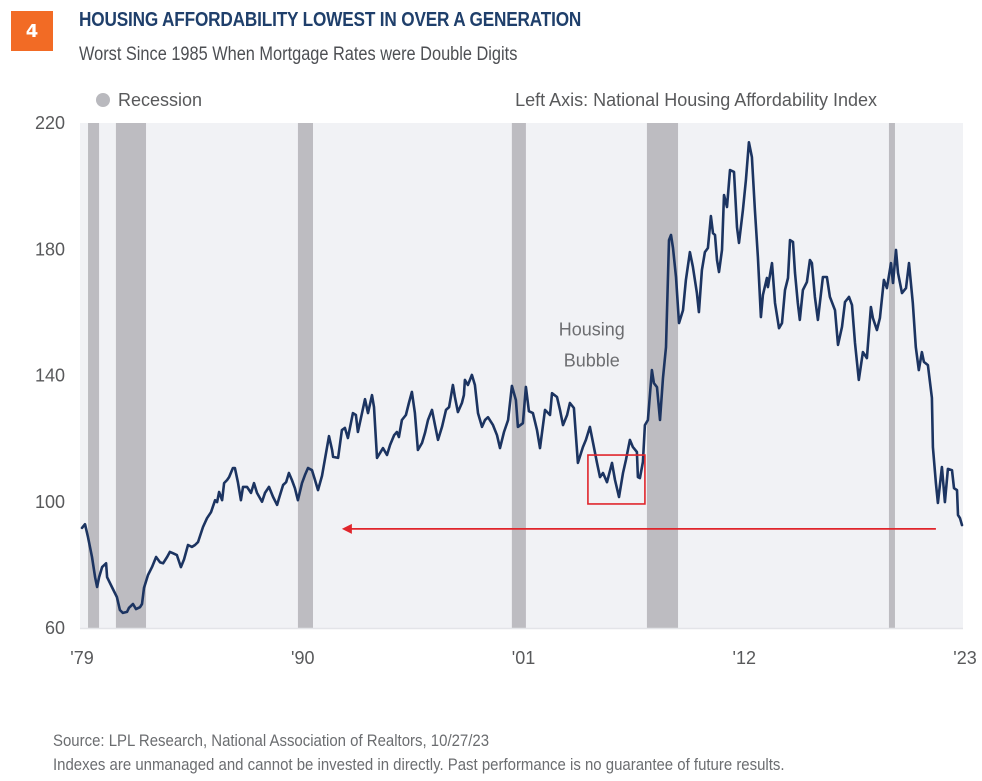 This screenshot has height=781, width=982. I want to click on chart-number-badge: 4, so click(32, 31).